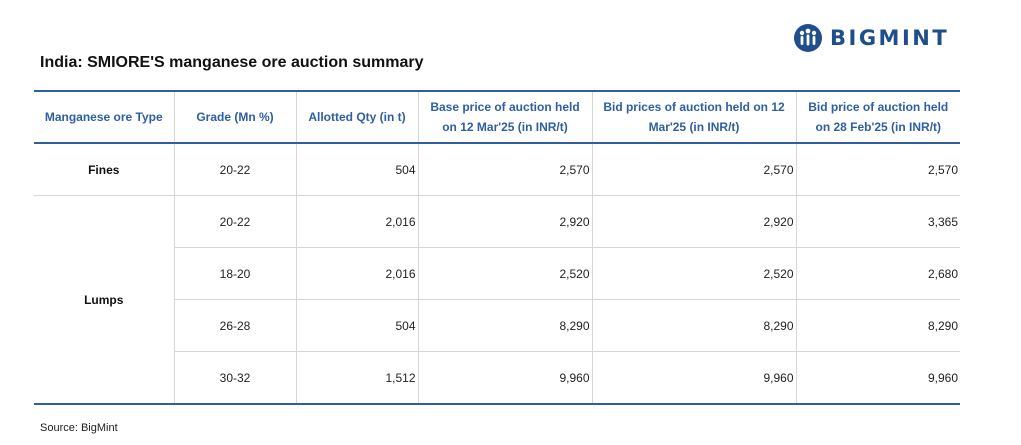 This screenshot has height=445, width=1021. I want to click on bid-price-28-feb-cell: 2,570, so click(877, 169).